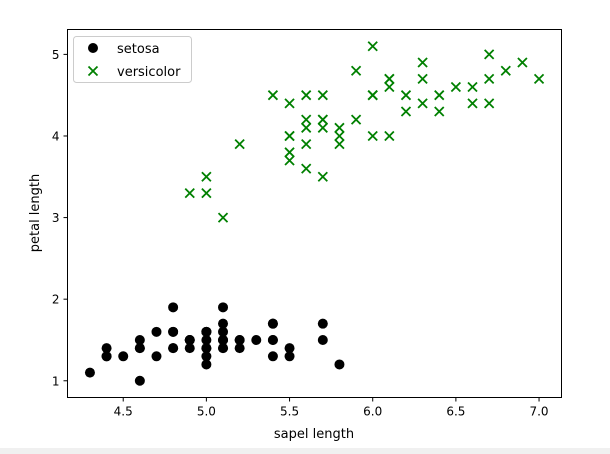 The image size is (610, 454). Describe the element at coordinates (149, 72) in the screenshot. I see `legend-label-versicolor: versicolor` at that location.